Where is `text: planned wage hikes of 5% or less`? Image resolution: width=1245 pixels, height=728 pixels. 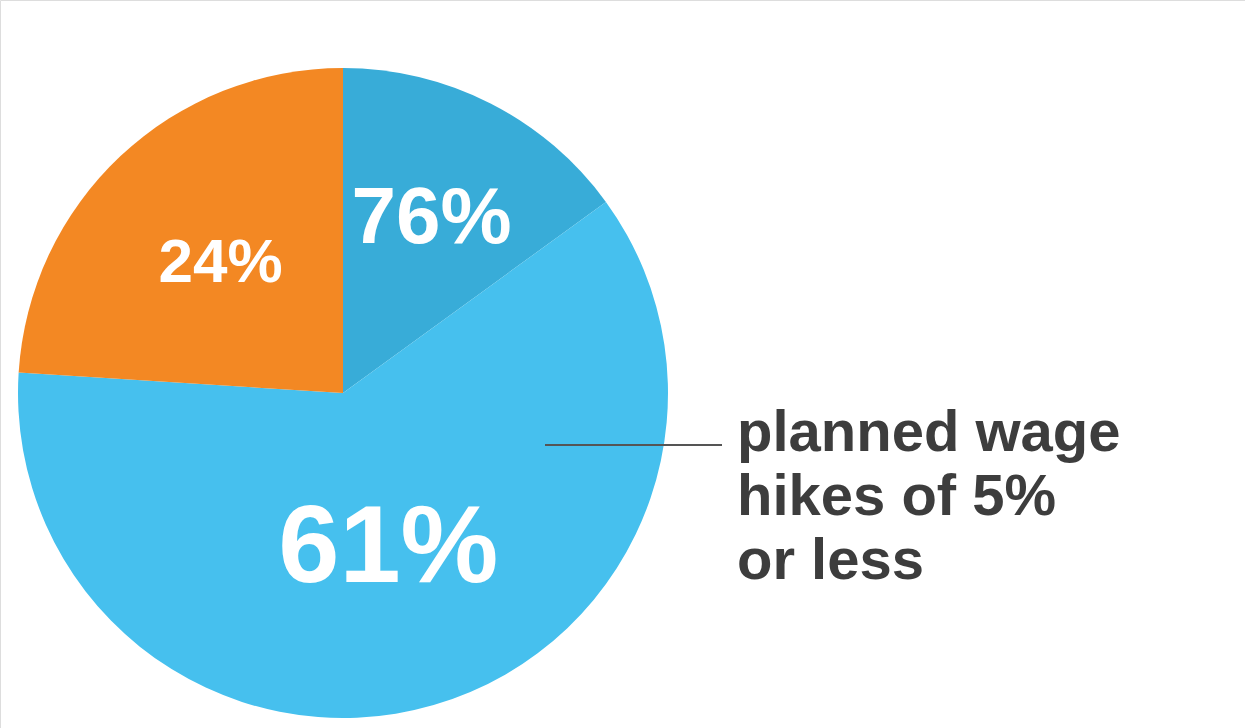
text: planned wage hikes of 5% or less is located at coordinates (929, 494).